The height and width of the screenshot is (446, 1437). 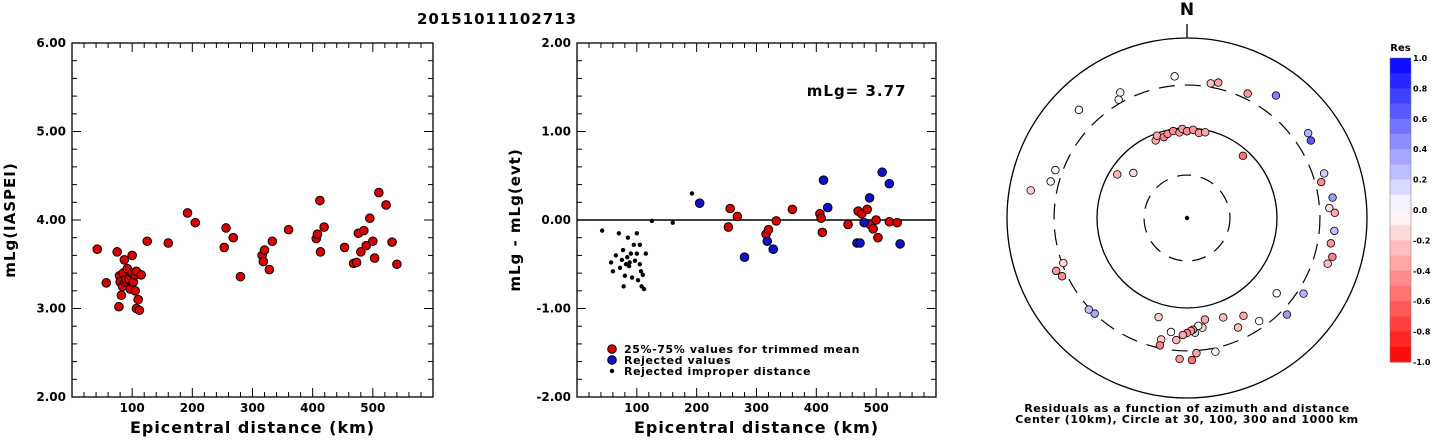 I want to click on x-tick-label: 400, so click(x=312, y=408).